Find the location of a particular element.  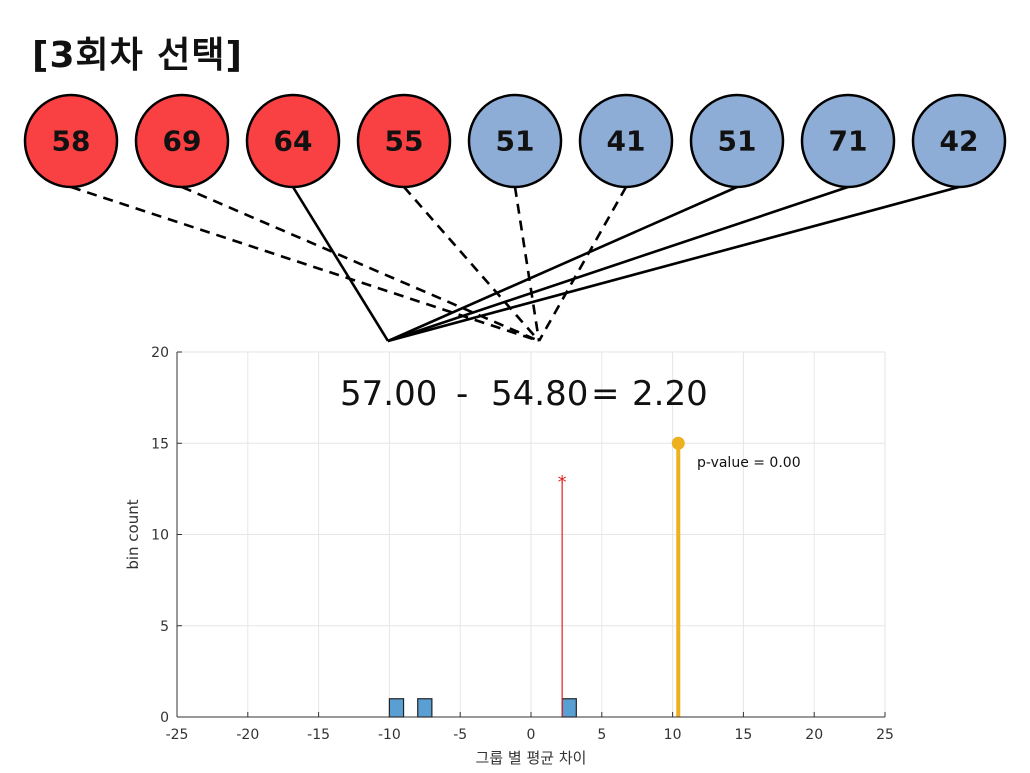

y-tick-label: 20 is located at coordinates (160, 353).